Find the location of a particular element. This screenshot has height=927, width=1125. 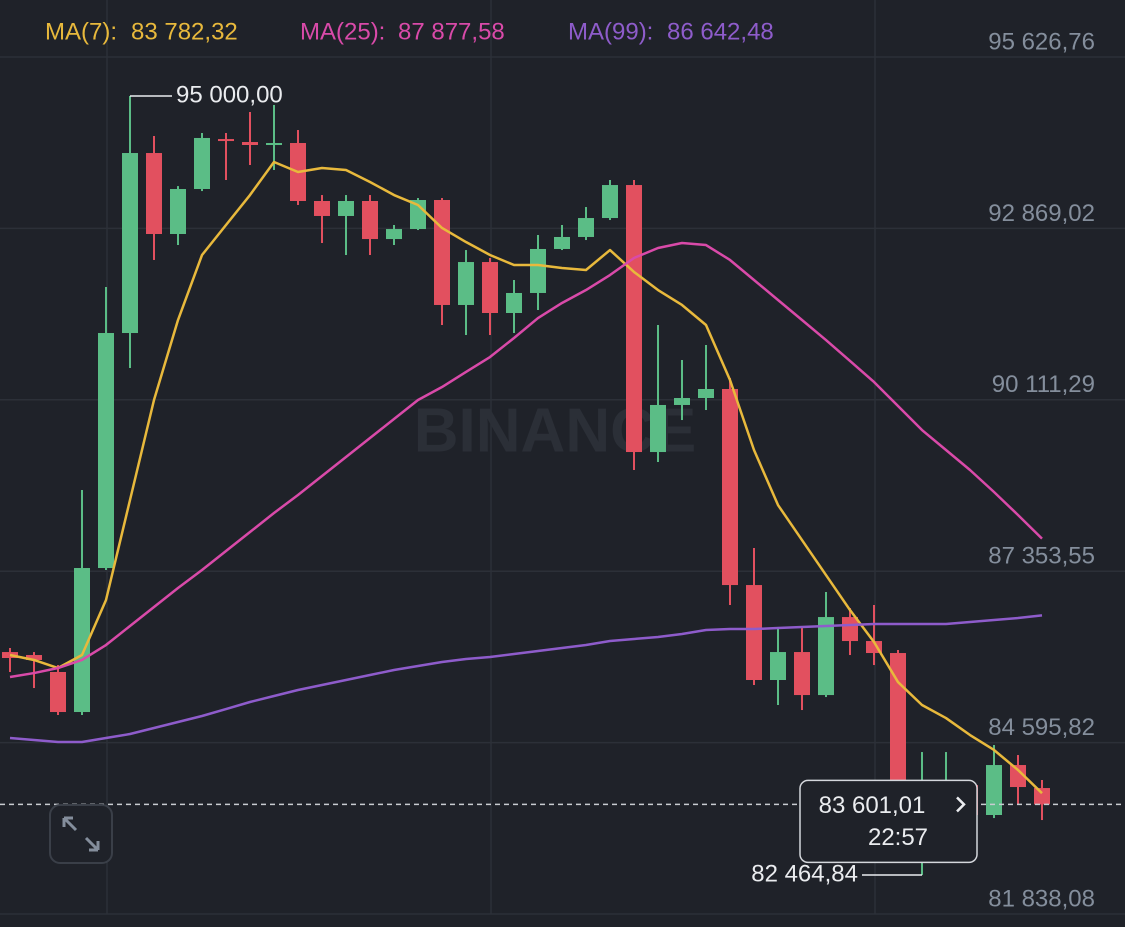

legend-name: MA(99): is located at coordinates (610, 31).